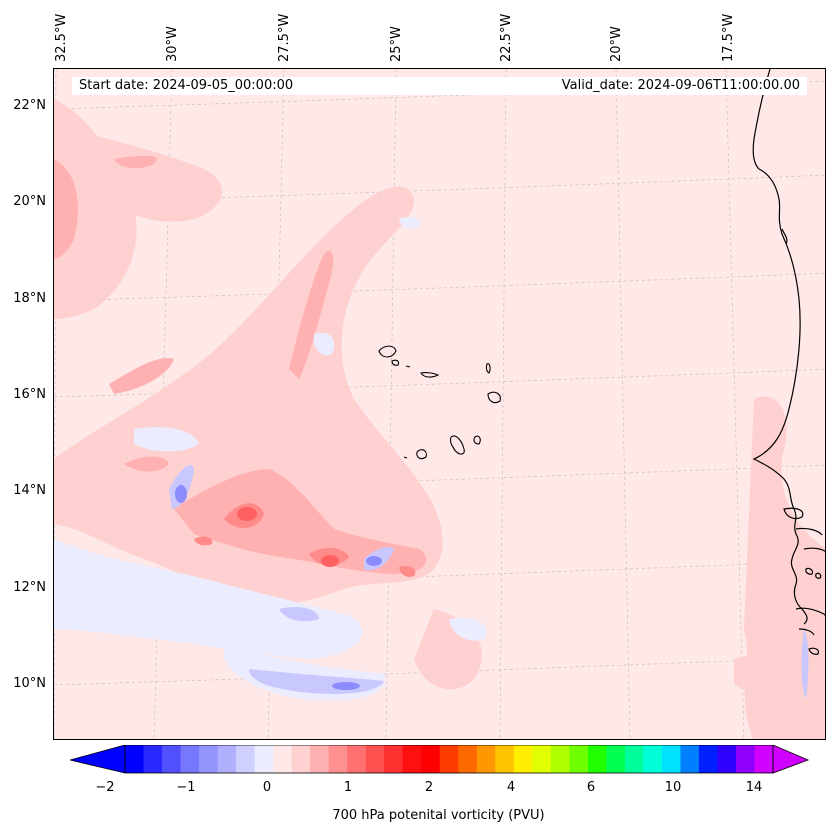 The image size is (837, 836). I want to click on island-sao-nicolau, so click(430, 375).